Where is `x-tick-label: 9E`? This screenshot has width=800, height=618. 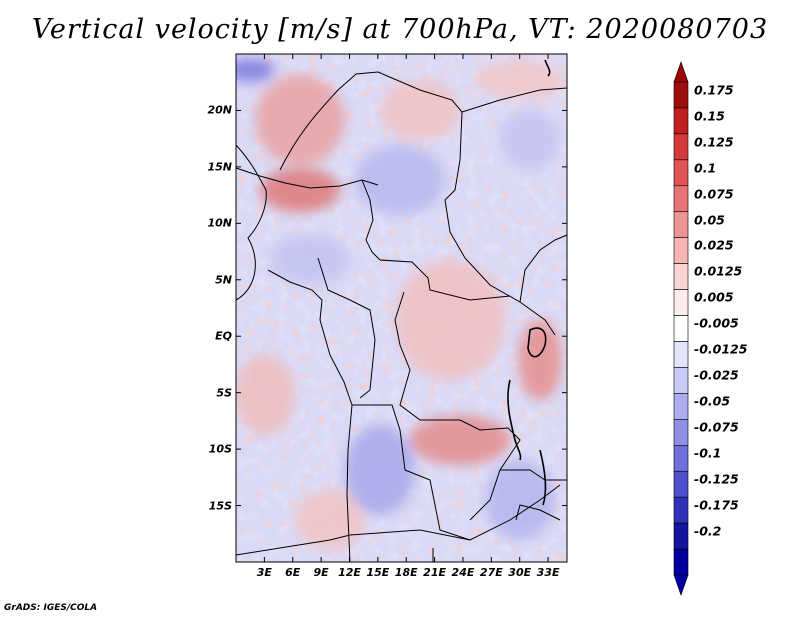
x-tick-label: 9E is located at coordinates (321, 572).